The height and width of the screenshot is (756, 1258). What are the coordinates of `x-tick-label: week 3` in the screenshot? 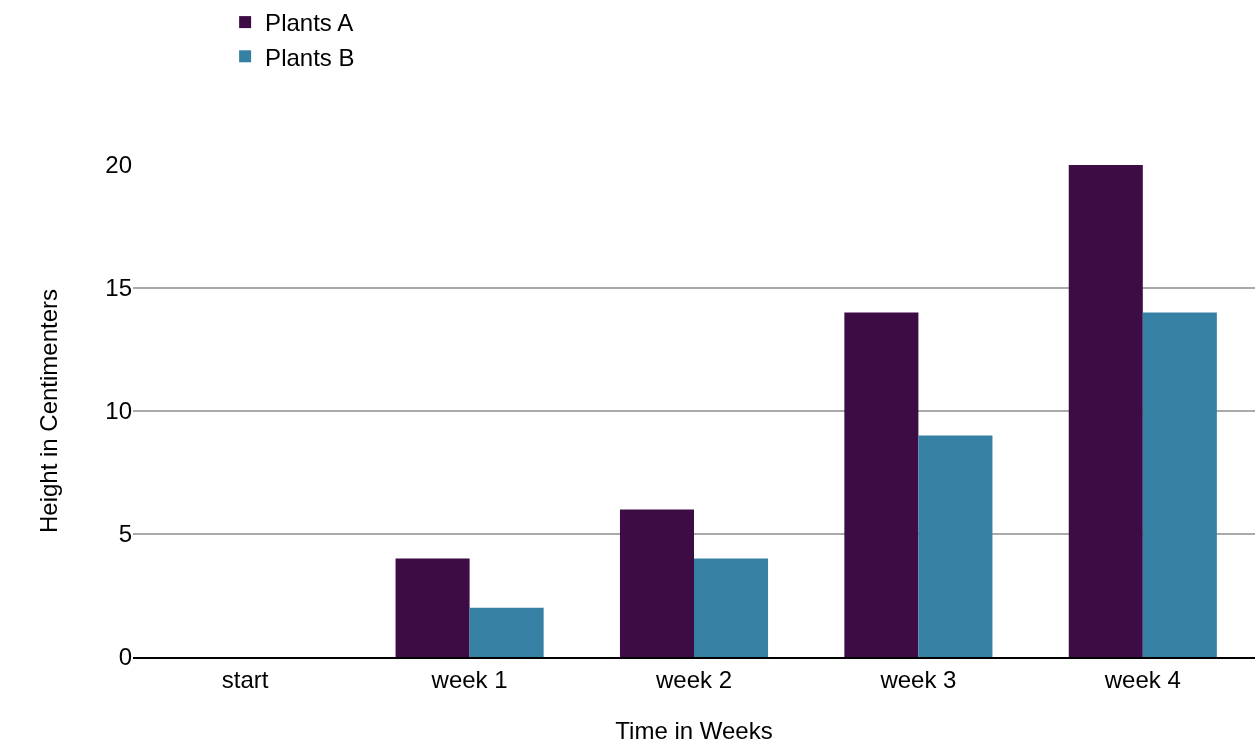 It's located at (918, 679).